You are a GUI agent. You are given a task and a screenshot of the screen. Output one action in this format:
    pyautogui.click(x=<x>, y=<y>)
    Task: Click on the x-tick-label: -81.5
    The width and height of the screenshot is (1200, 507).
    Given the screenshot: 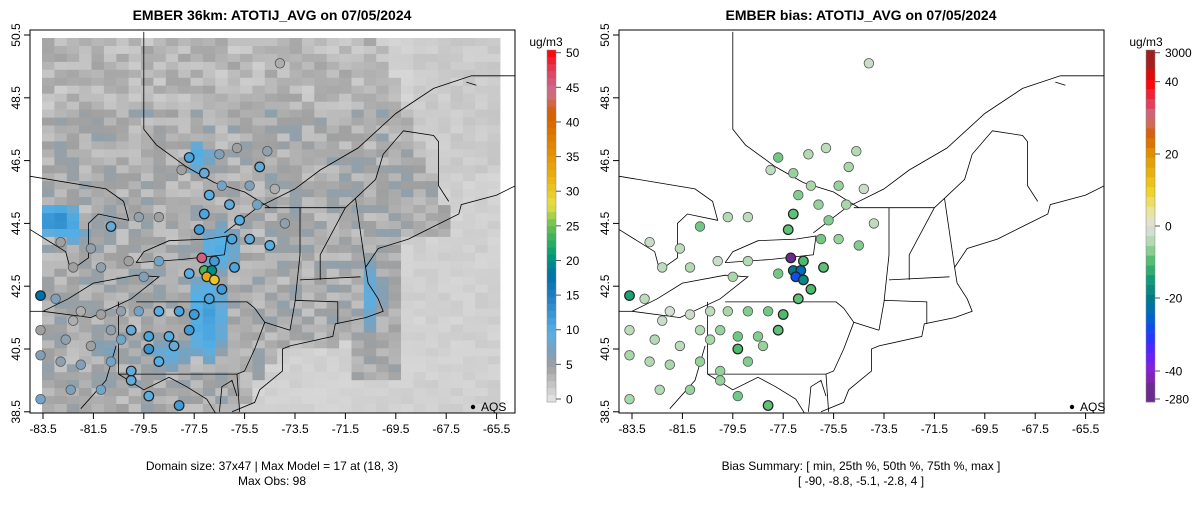 What is the action you would take?
    pyautogui.click(x=94, y=429)
    